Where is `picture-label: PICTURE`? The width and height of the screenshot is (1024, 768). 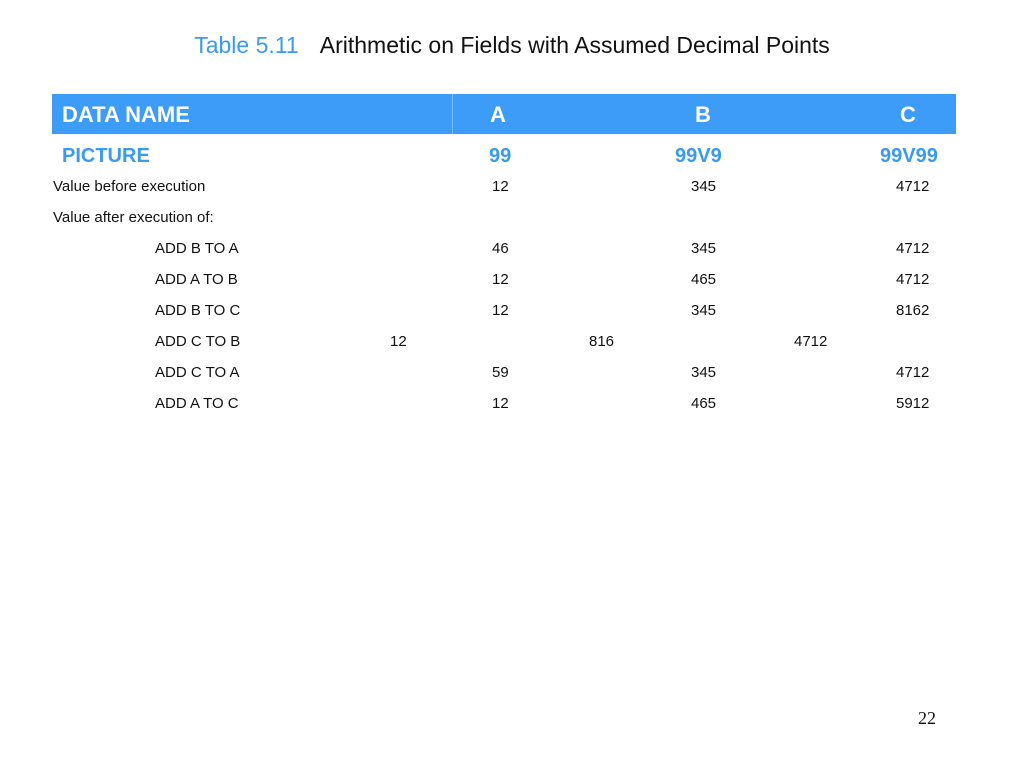
picture-label: PICTURE is located at coordinates (106, 156).